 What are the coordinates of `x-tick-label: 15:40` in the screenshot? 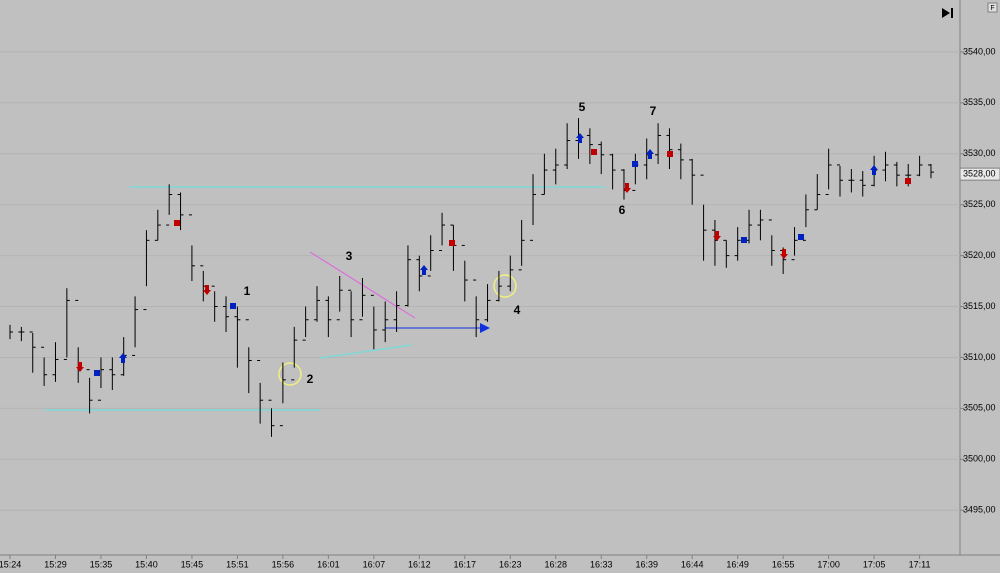 It's located at (146, 564).